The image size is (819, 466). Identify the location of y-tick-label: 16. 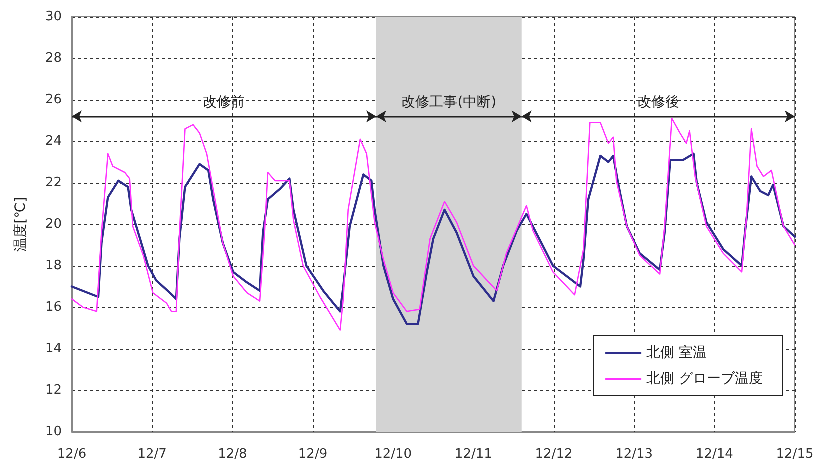
(53, 307).